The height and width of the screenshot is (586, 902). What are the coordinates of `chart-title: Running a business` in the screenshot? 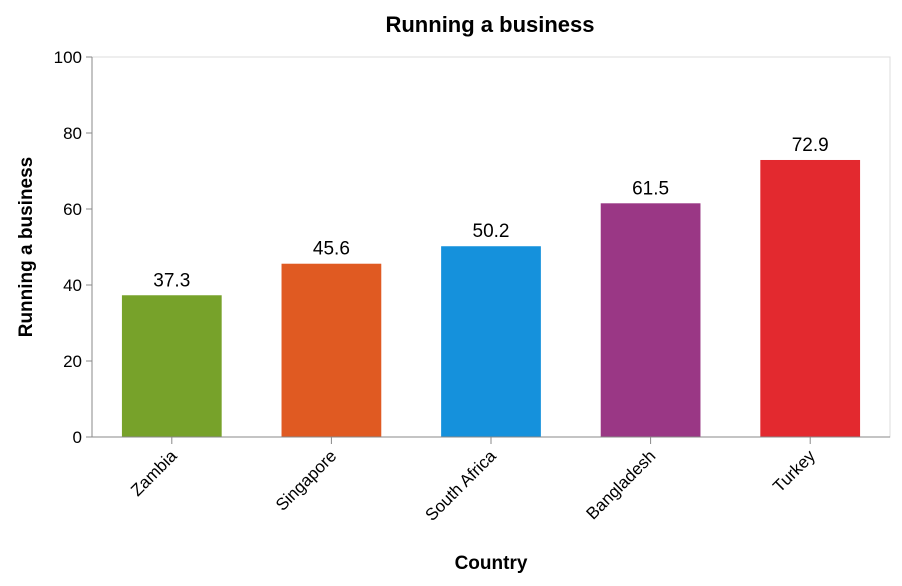 It's located at (489, 24).